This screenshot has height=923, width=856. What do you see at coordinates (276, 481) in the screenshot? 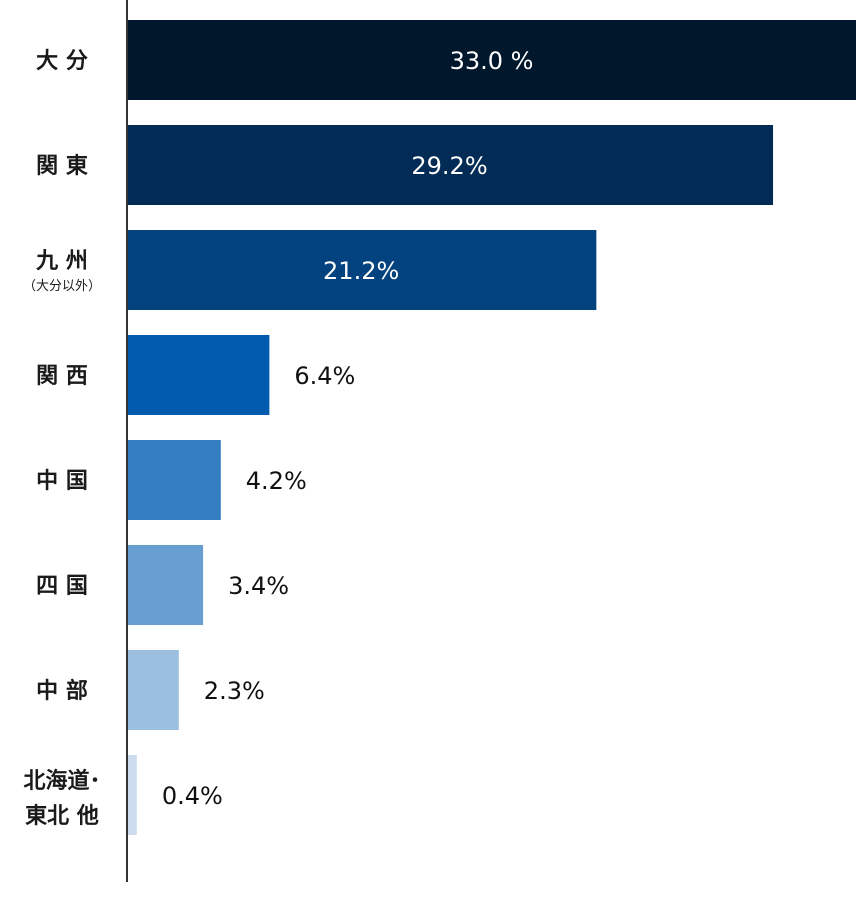
I see `value-label-5: 4.2%` at bounding box center [276, 481].